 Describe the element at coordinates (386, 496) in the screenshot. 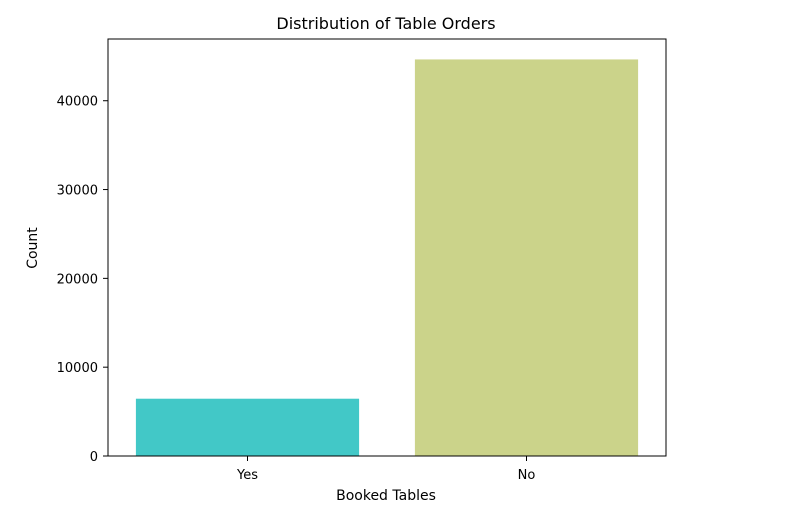

I see `x-axis-label: Booked Tables` at that location.